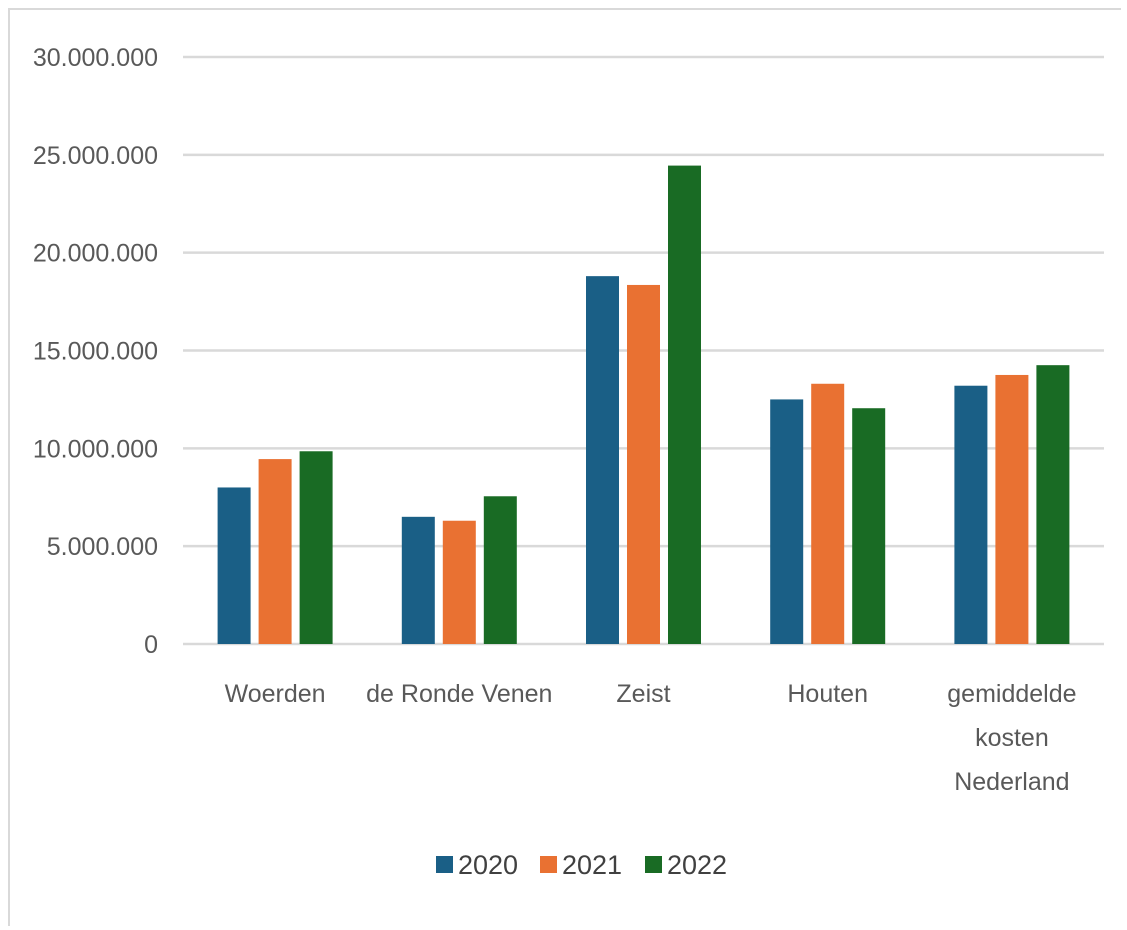 This screenshot has height=930, width=1127. Describe the element at coordinates (488, 865) in the screenshot. I see `legend-label-2020: 2020` at that location.